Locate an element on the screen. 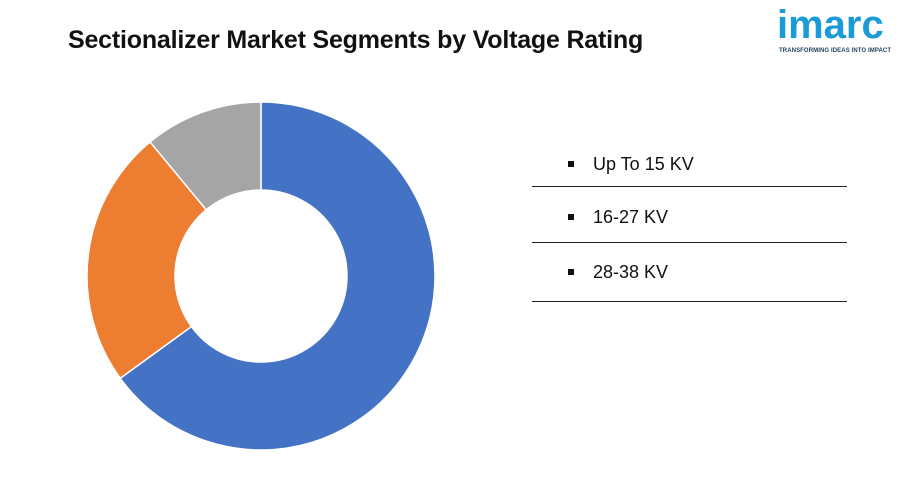  legend-item-16-27kv: 16-27 KV is located at coordinates (689, 215).